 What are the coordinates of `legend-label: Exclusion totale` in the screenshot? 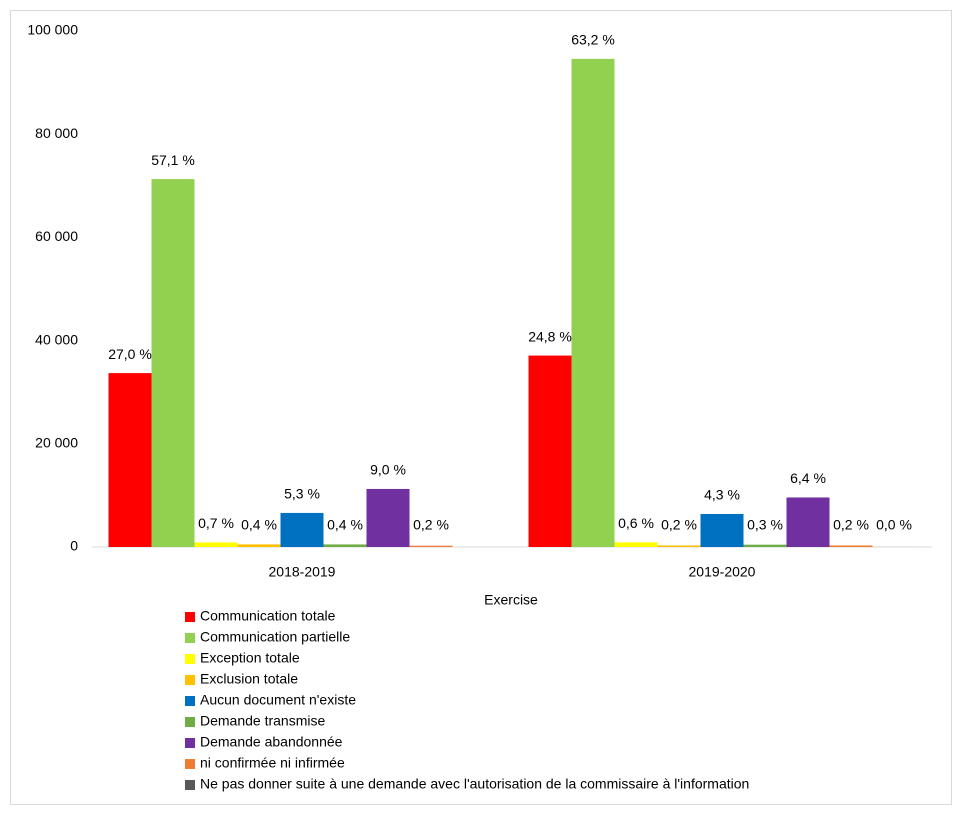 It's located at (249, 679).